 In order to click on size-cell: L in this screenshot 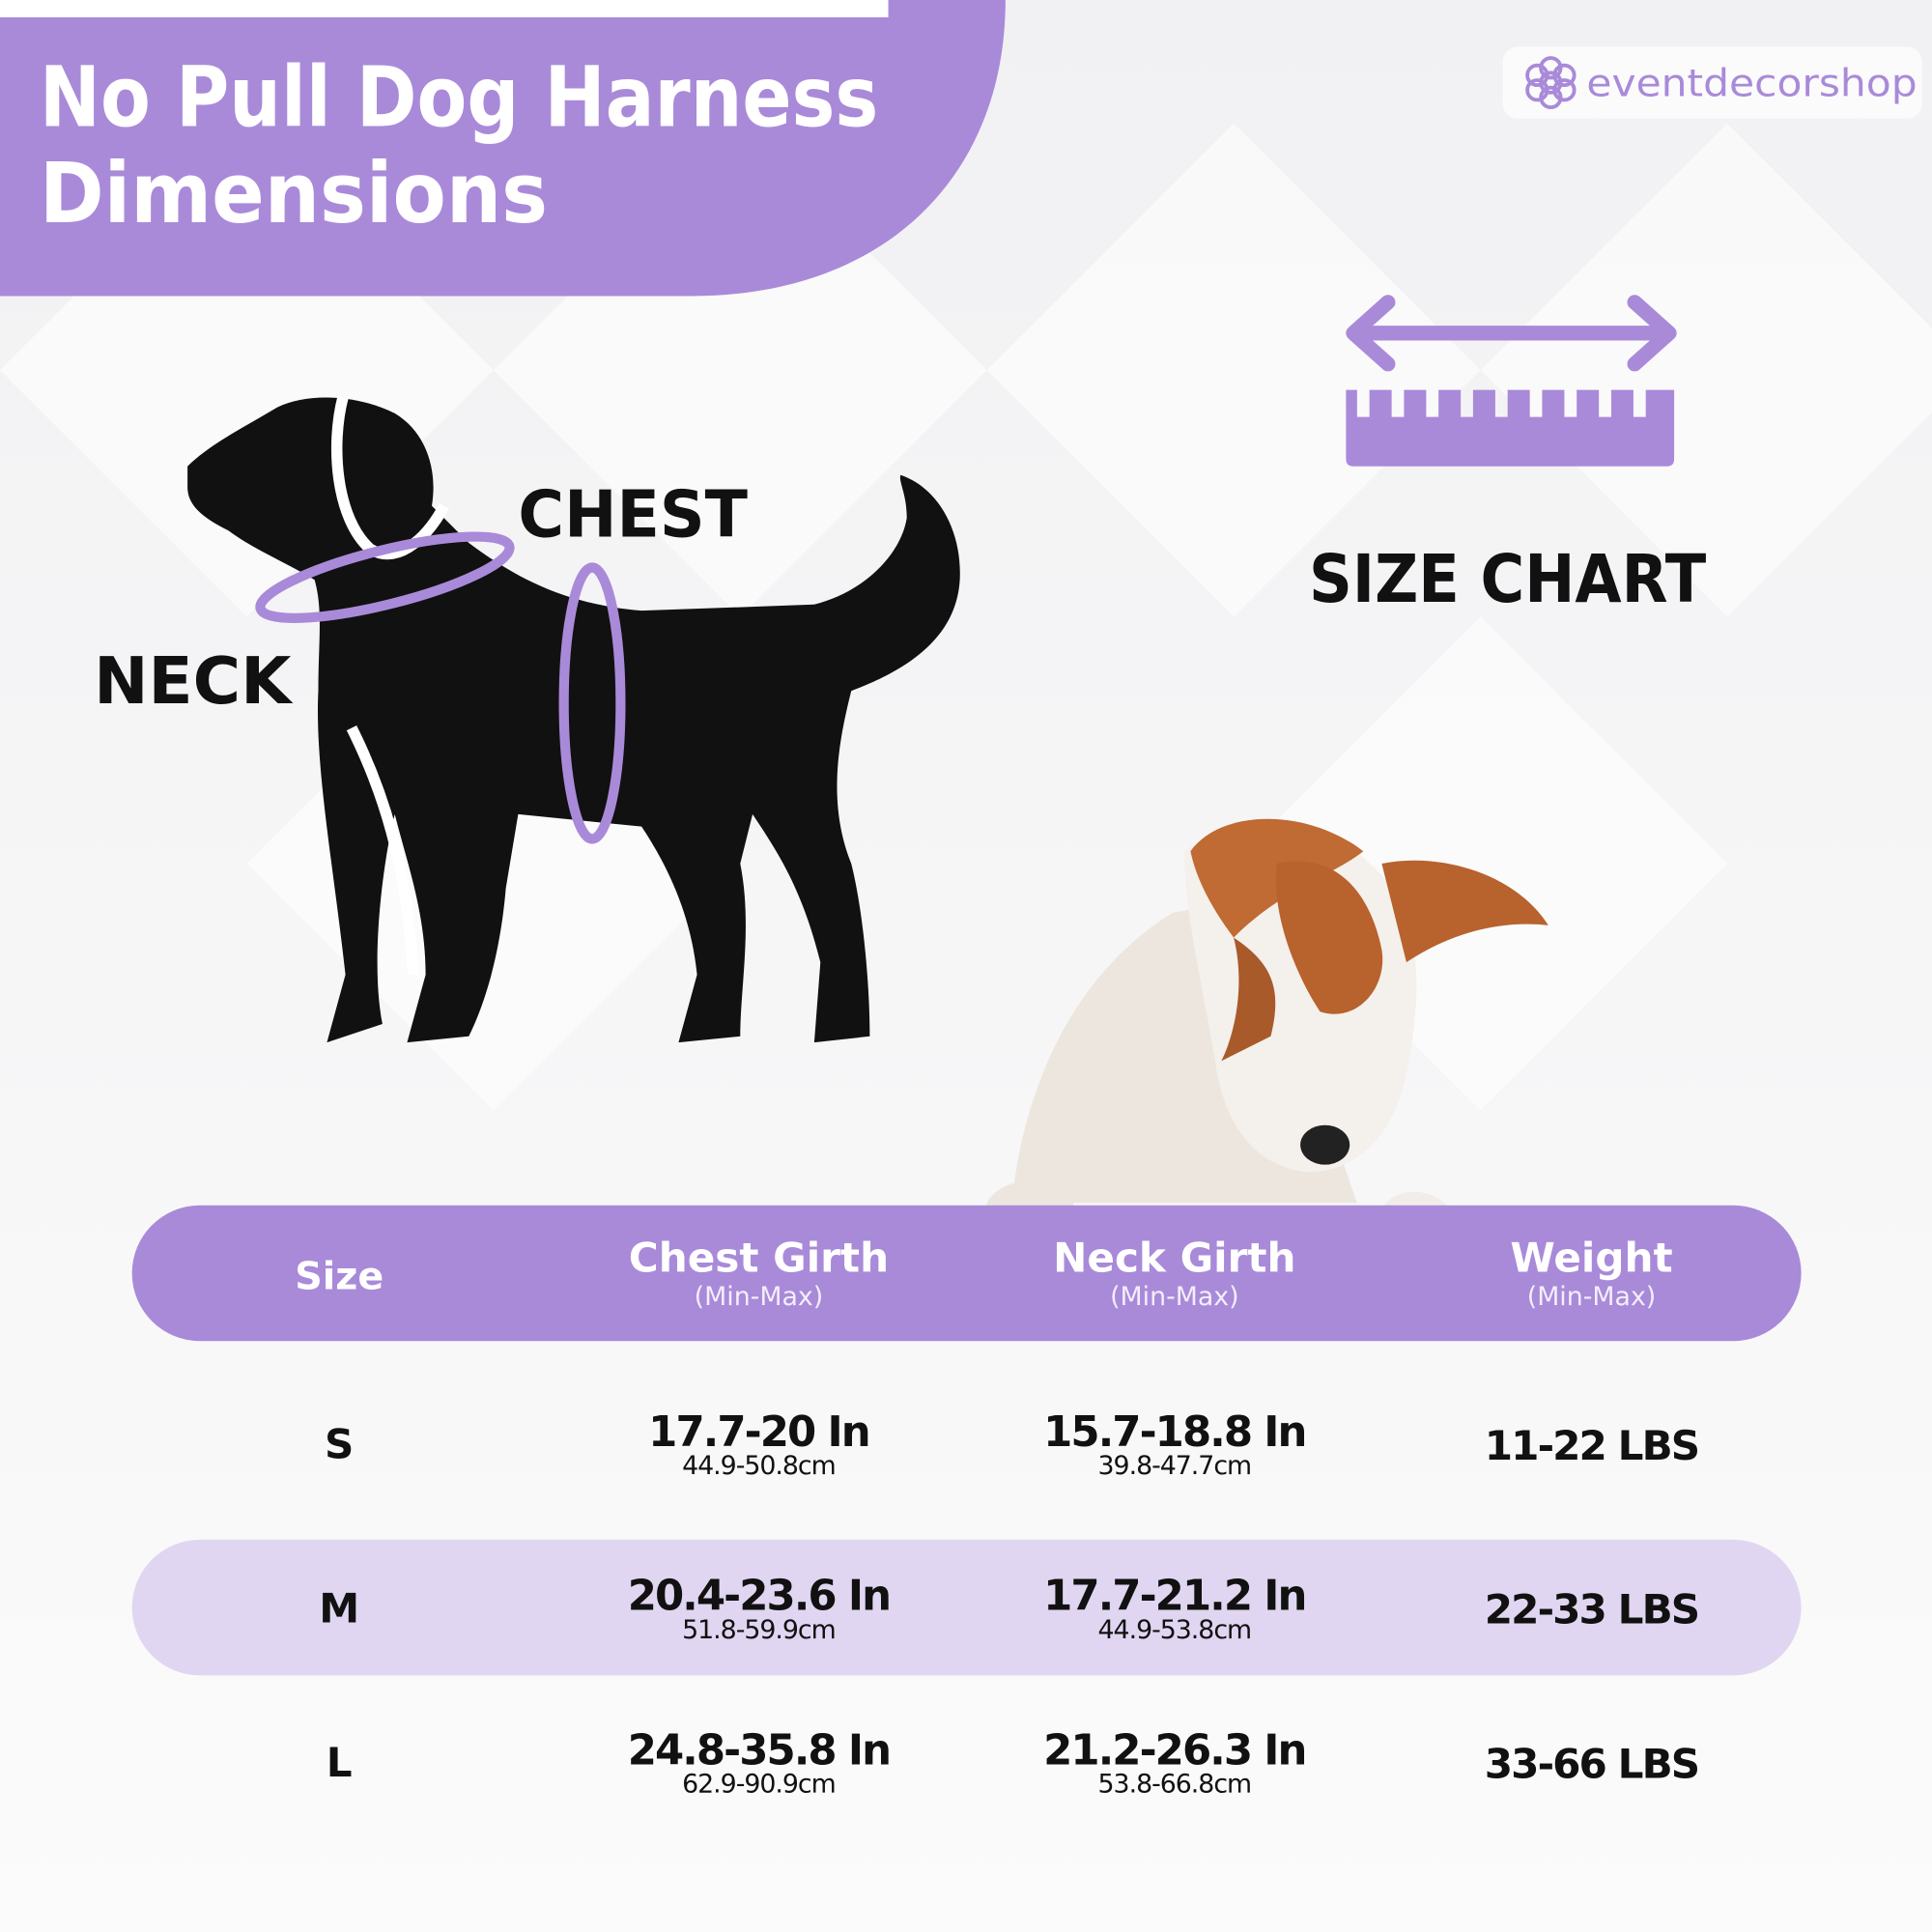, I will do `click(340, 1762)`.